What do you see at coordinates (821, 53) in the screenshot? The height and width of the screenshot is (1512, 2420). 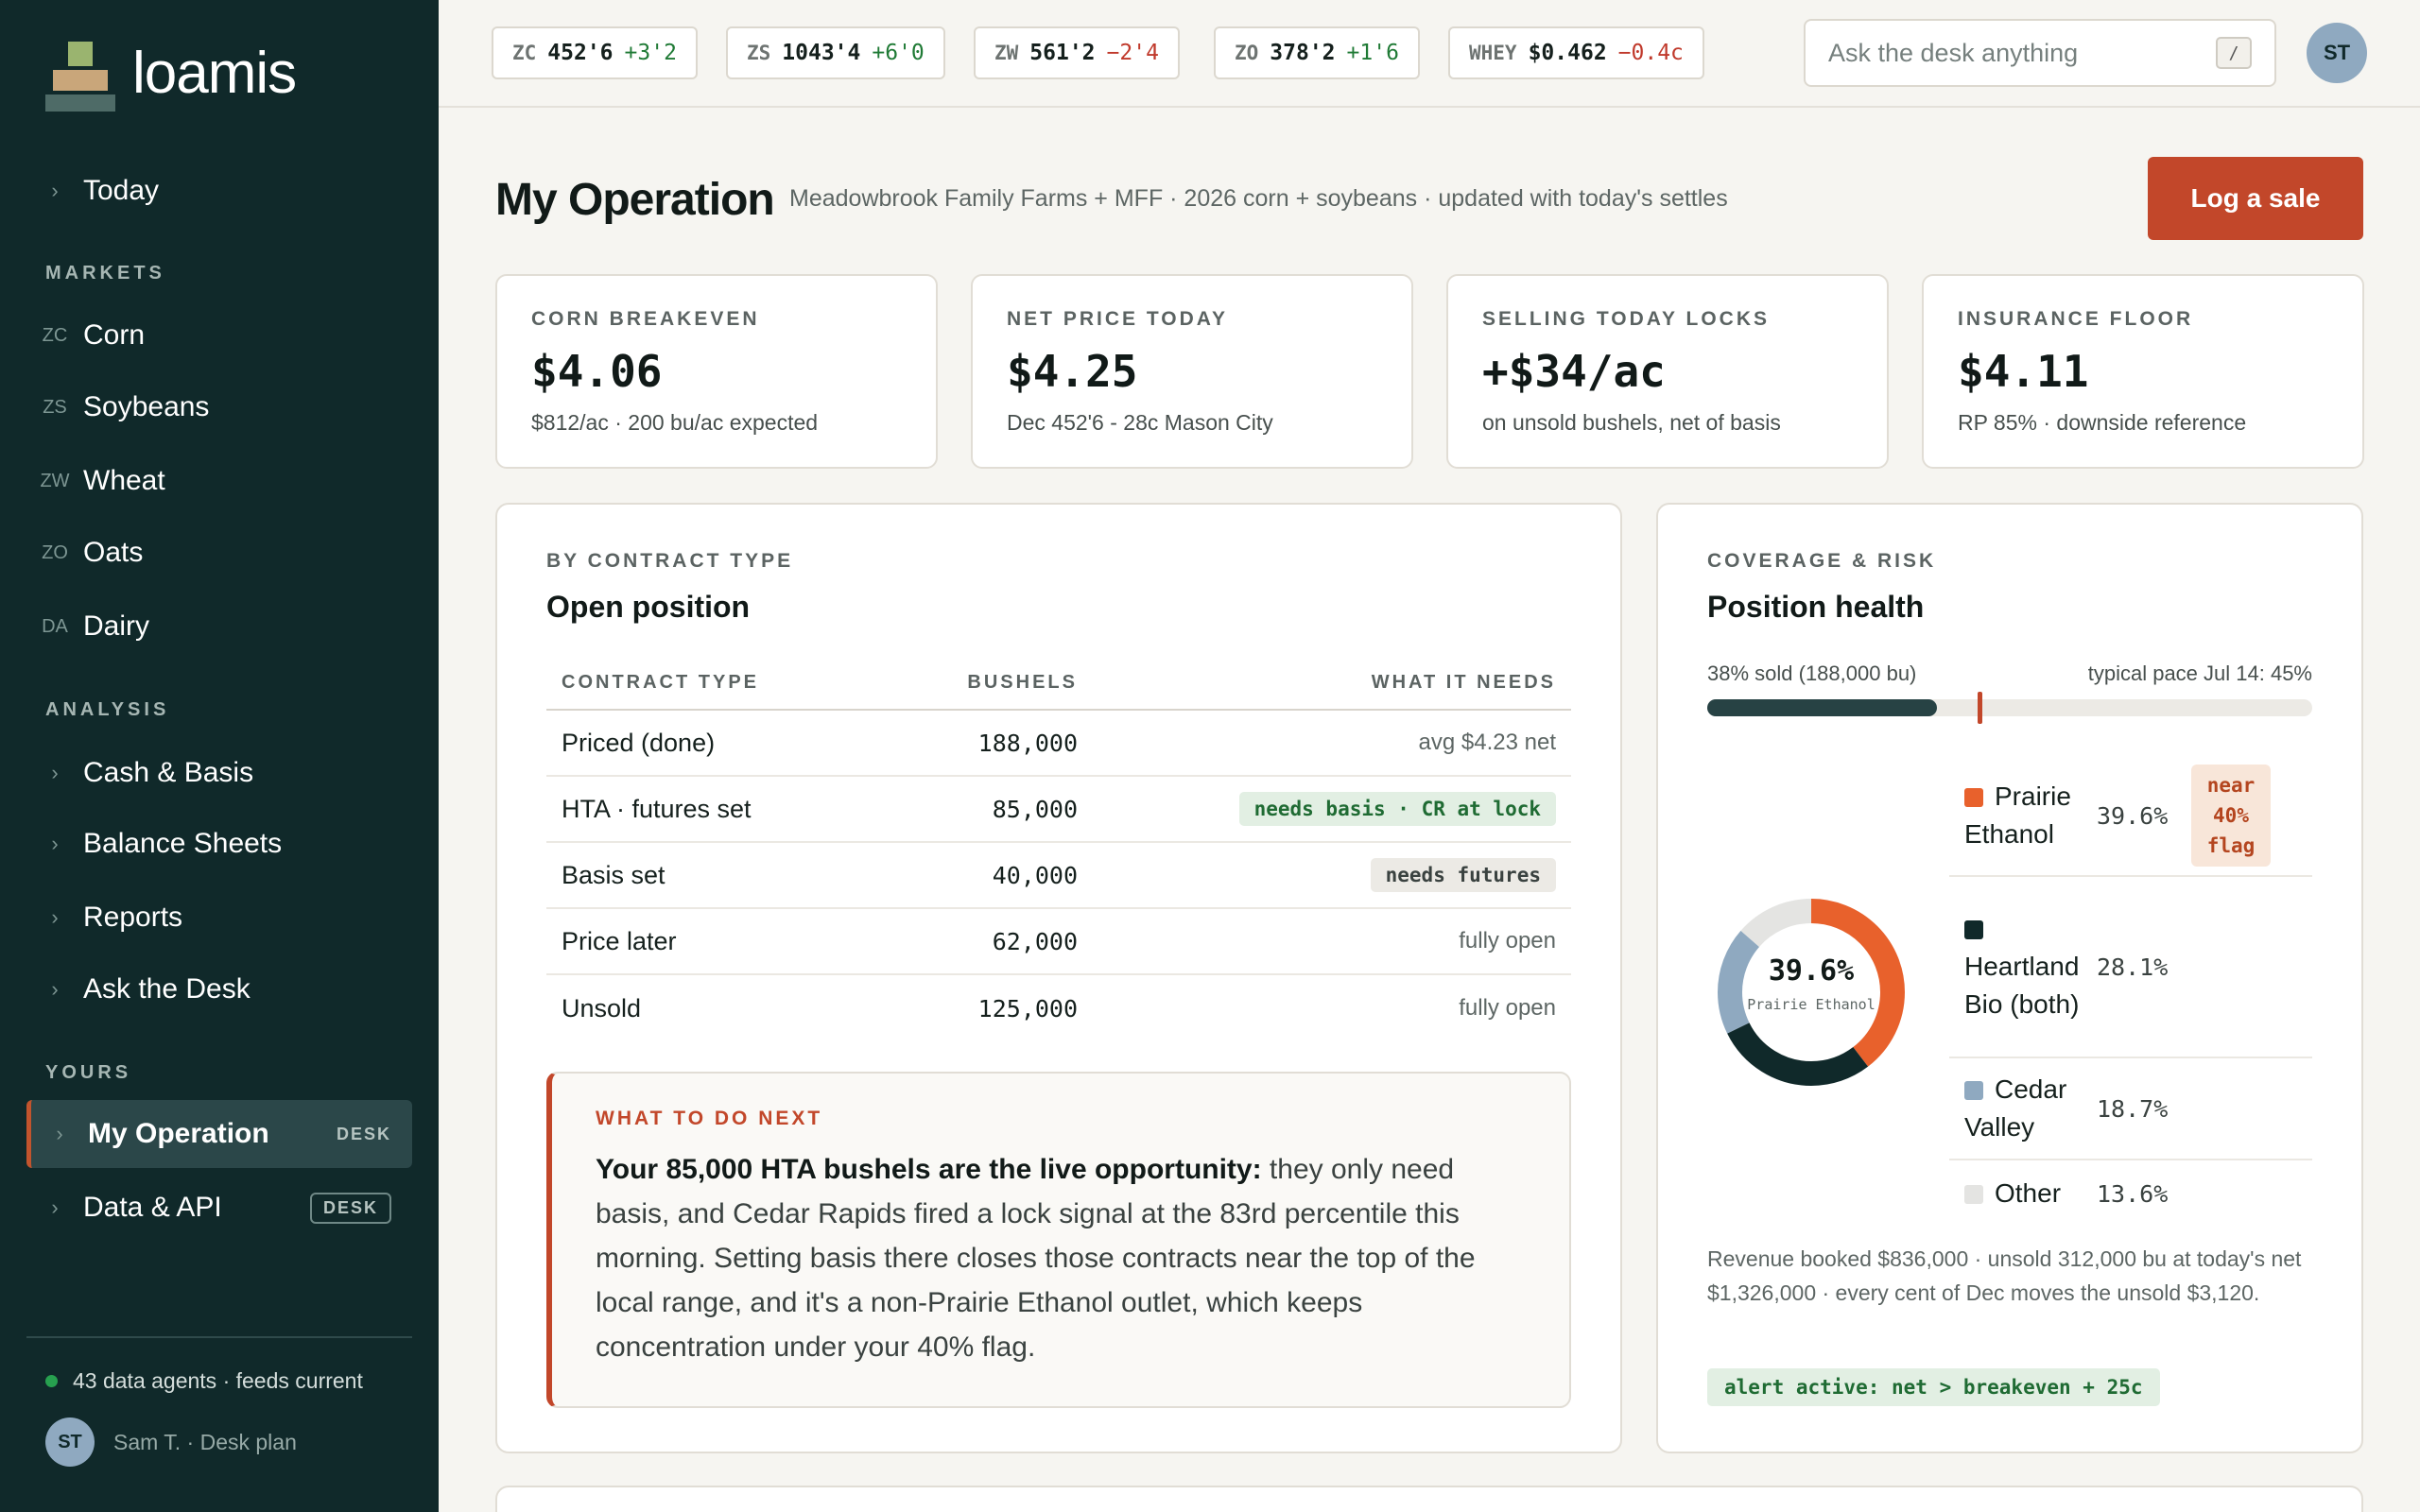 I see `ticker-price: 1043'4` at bounding box center [821, 53].